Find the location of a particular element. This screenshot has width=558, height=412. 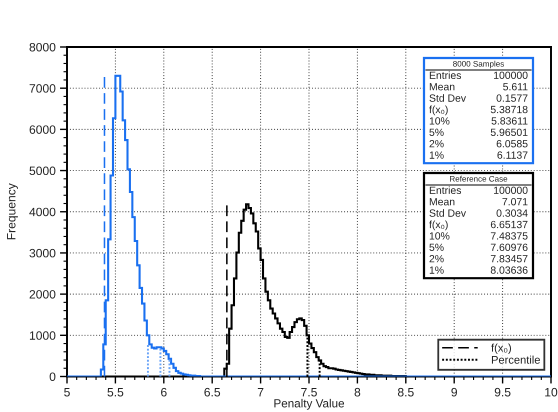

x-axis-title: Penalty Value is located at coordinates (309, 404).